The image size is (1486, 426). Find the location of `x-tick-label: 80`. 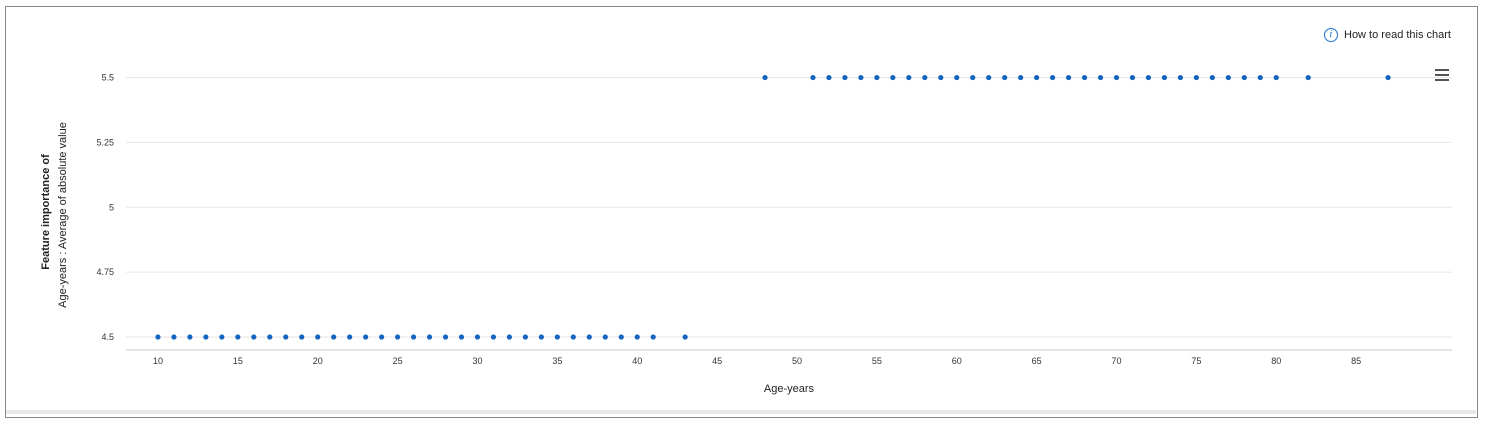

x-tick-label: 80 is located at coordinates (1276, 361).